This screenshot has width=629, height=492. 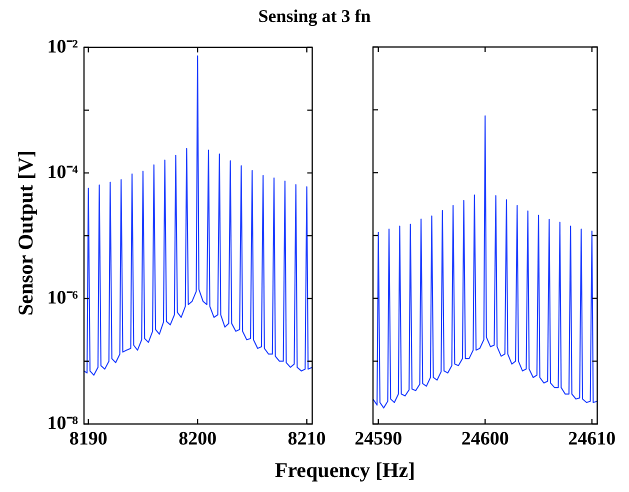 I want to click on x-axis-title: Frequency [Hz], so click(x=345, y=470).